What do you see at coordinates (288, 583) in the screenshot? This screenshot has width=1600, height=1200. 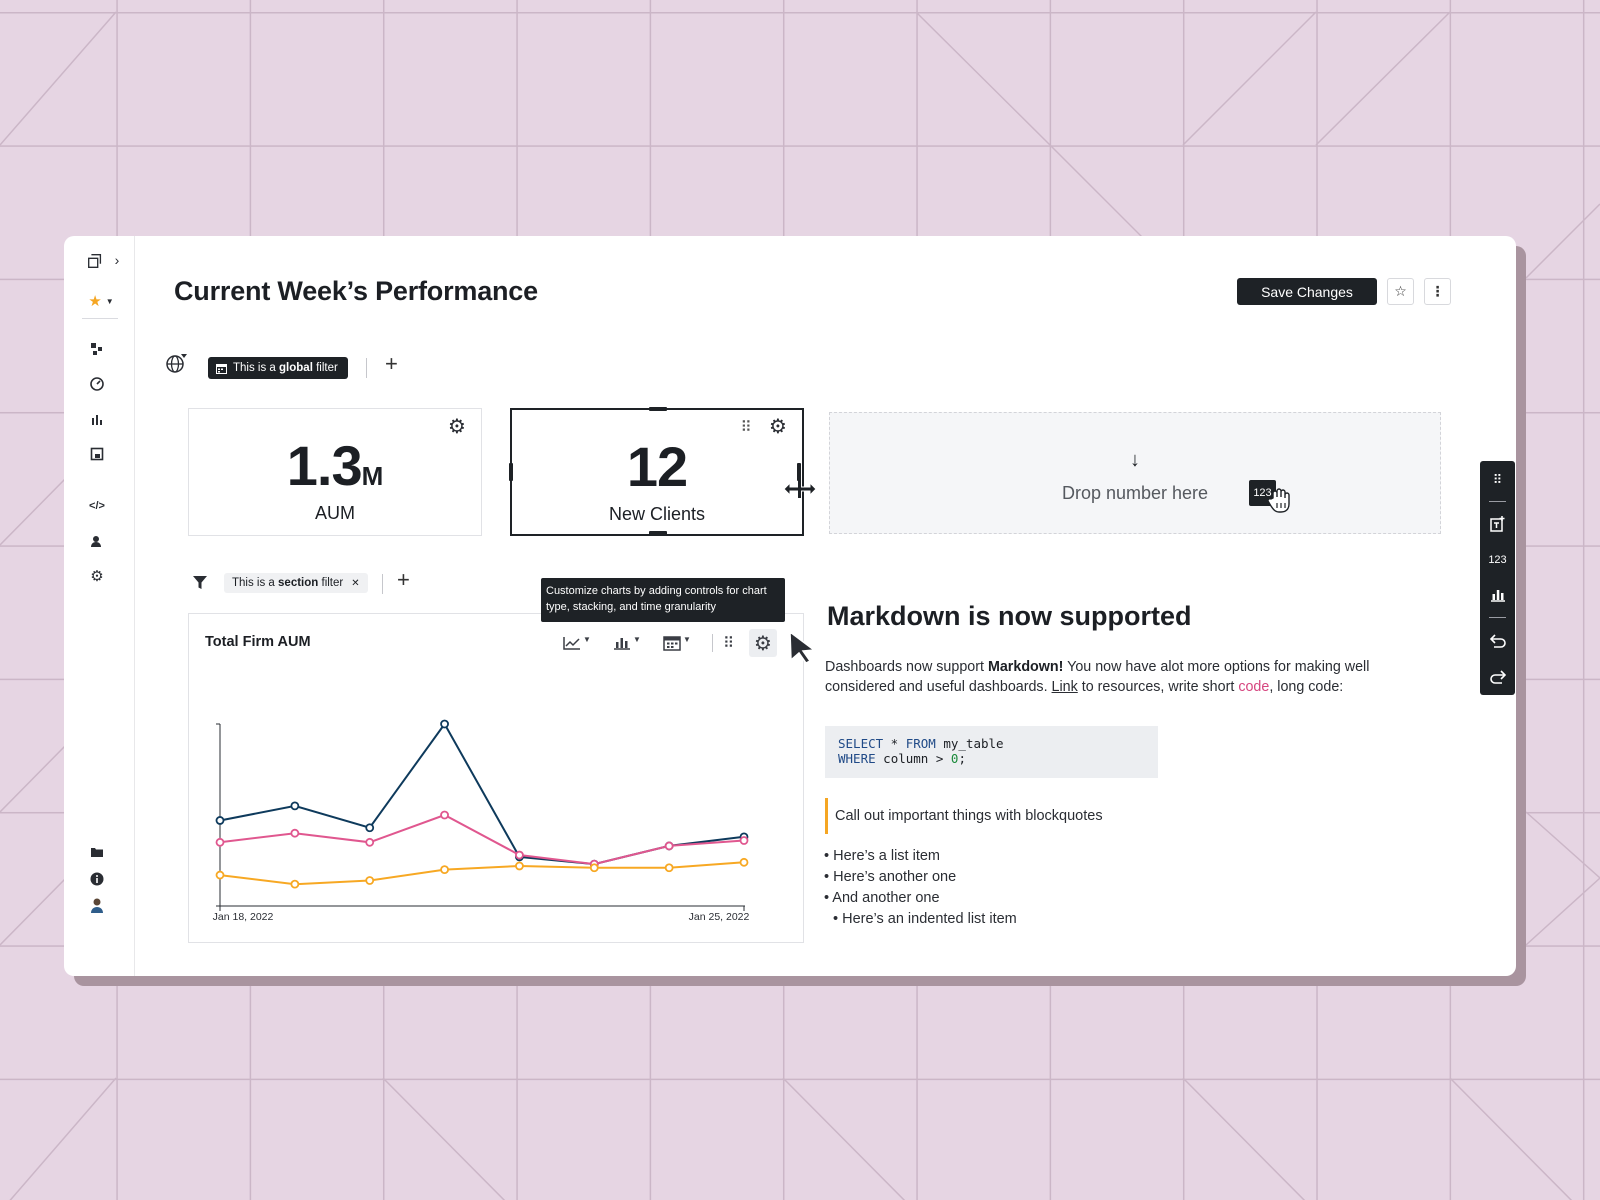 I see `section-filter-label: This is a section filter` at bounding box center [288, 583].